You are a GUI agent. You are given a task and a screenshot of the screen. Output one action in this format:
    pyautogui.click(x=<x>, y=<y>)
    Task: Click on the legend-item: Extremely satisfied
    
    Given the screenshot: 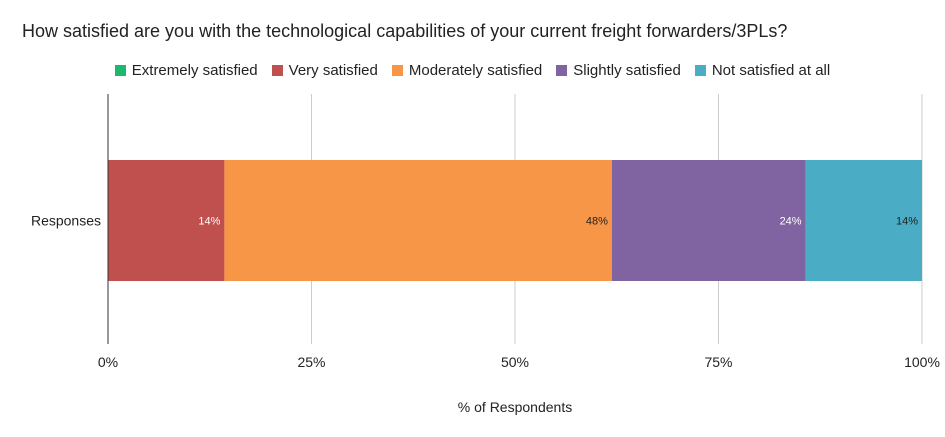 What is the action you would take?
    pyautogui.click(x=186, y=70)
    